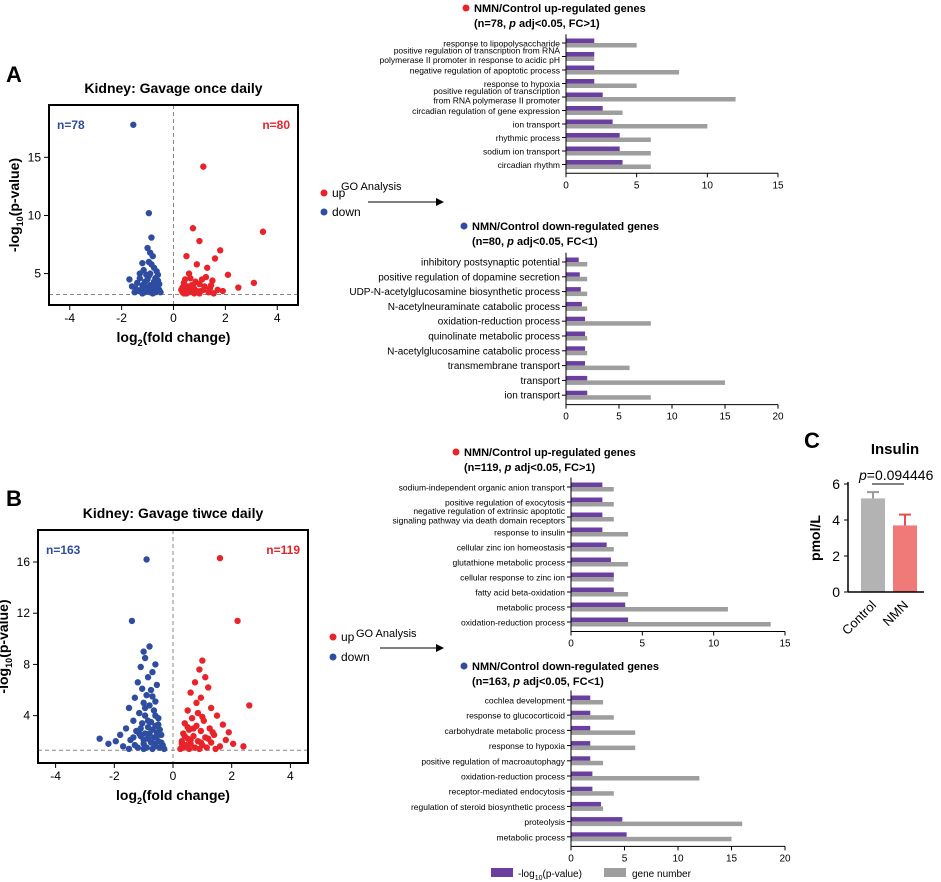 Image resolution: width=941 pixels, height=882 pixels. I want to click on x-tick-label: 5, so click(619, 417).